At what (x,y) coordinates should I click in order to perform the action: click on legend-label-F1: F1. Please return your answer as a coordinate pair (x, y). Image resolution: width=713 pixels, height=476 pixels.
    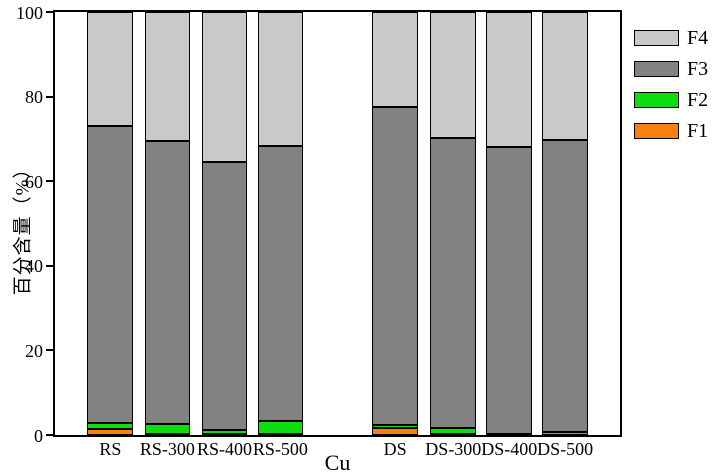
    Looking at the image, I should click on (698, 131).